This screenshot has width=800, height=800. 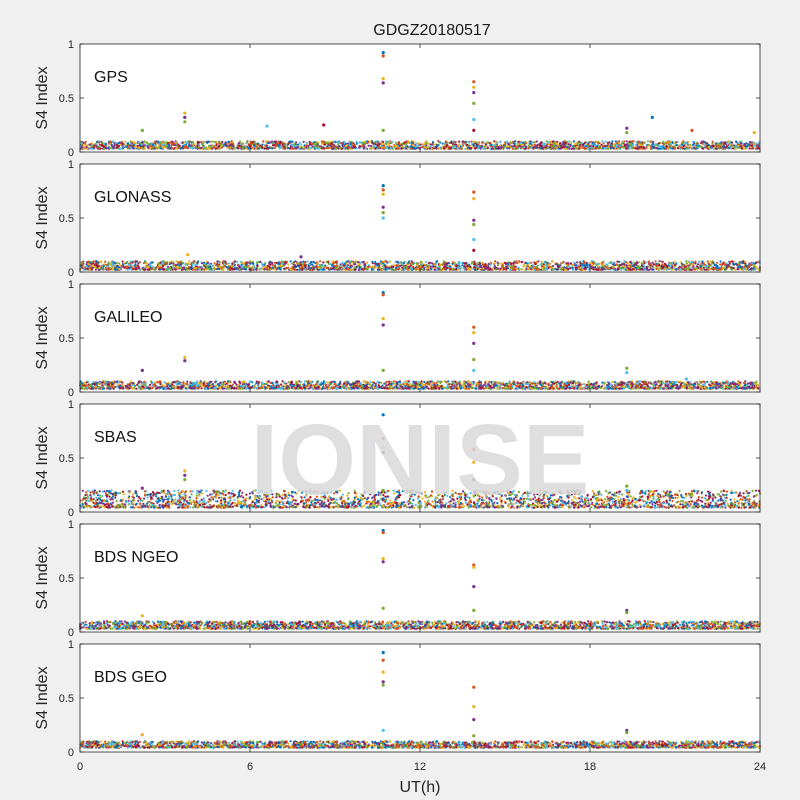 I want to click on y-tick-label: 0, so click(x=71, y=153).